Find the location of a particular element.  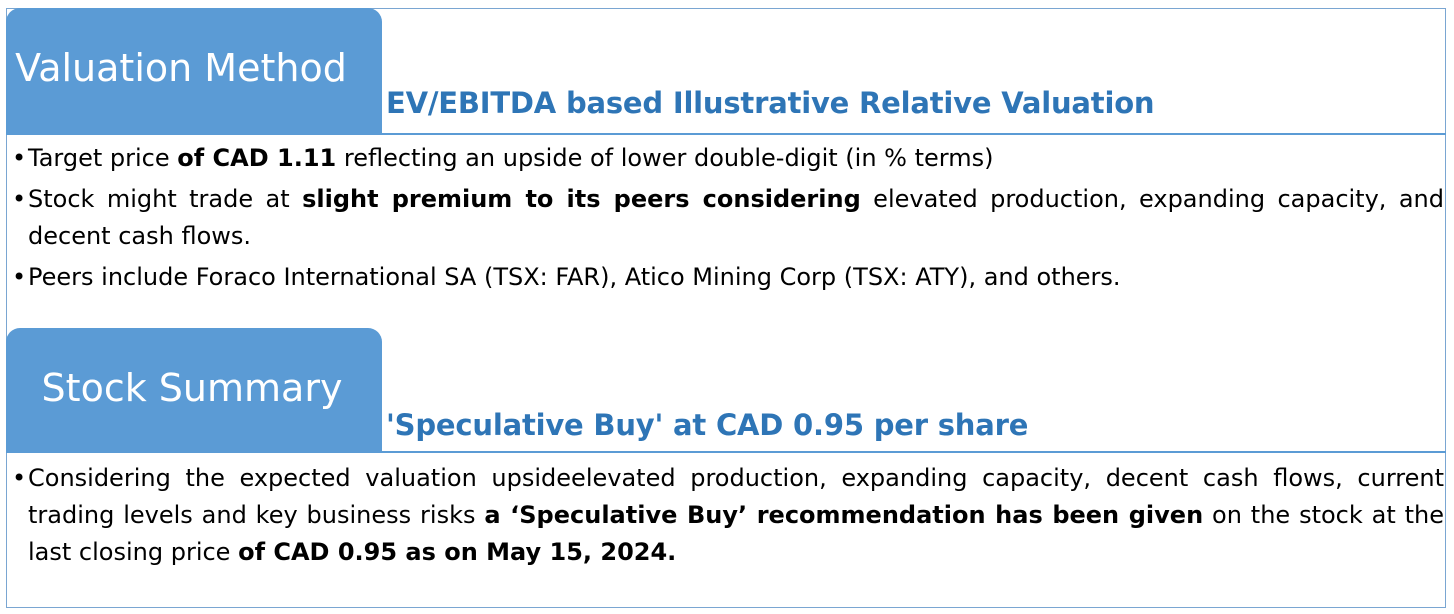

valuation-method-tab: Valuation Method is located at coordinates (194, 71).